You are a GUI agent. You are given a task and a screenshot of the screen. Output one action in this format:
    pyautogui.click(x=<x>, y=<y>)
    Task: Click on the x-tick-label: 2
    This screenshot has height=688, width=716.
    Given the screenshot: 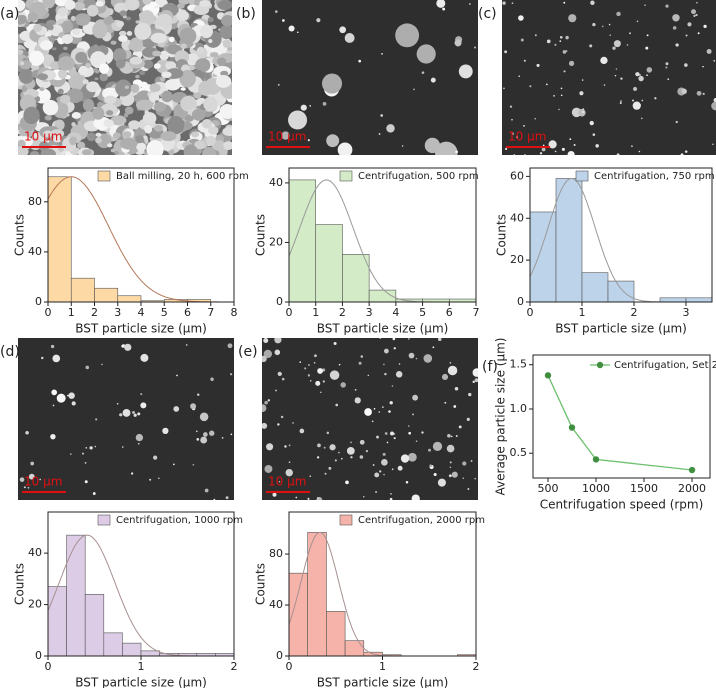 What is the action you would take?
    pyautogui.click(x=94, y=312)
    